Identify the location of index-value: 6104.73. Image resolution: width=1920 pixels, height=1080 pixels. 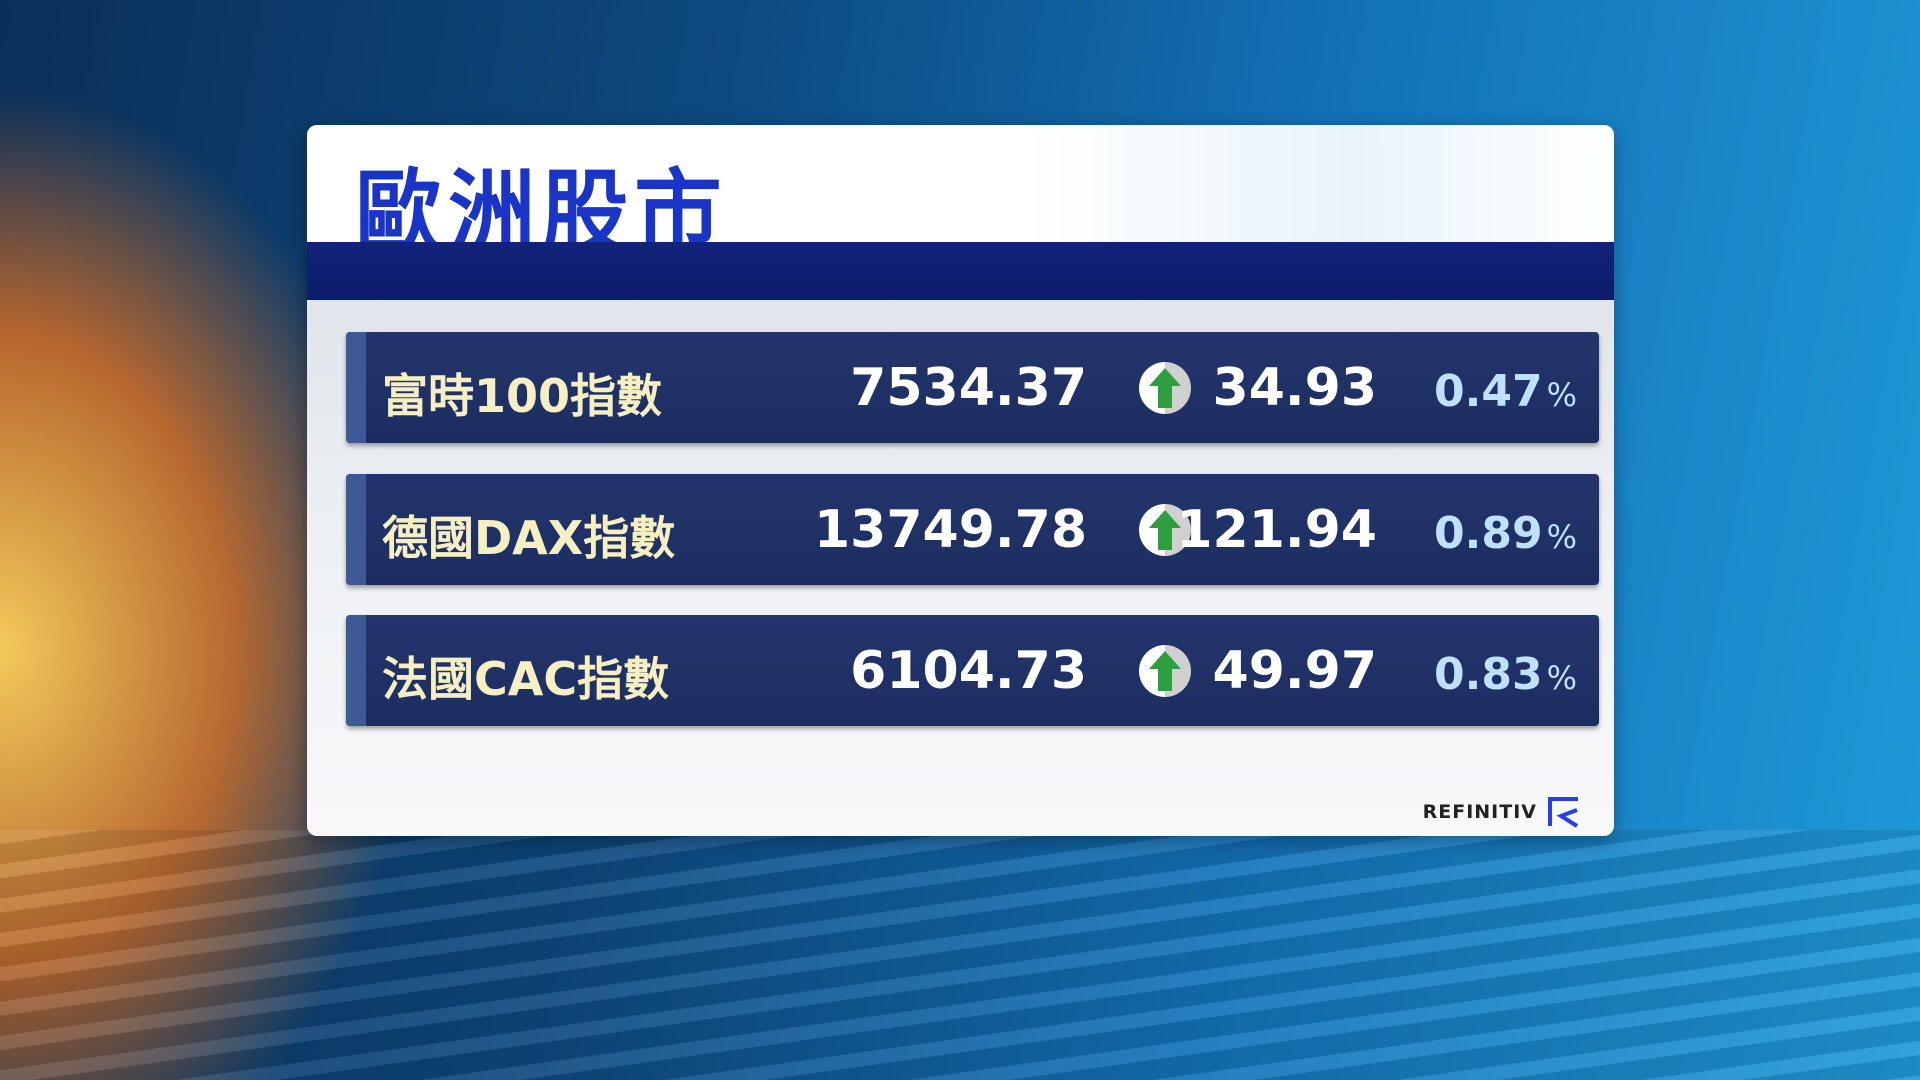
(968, 671).